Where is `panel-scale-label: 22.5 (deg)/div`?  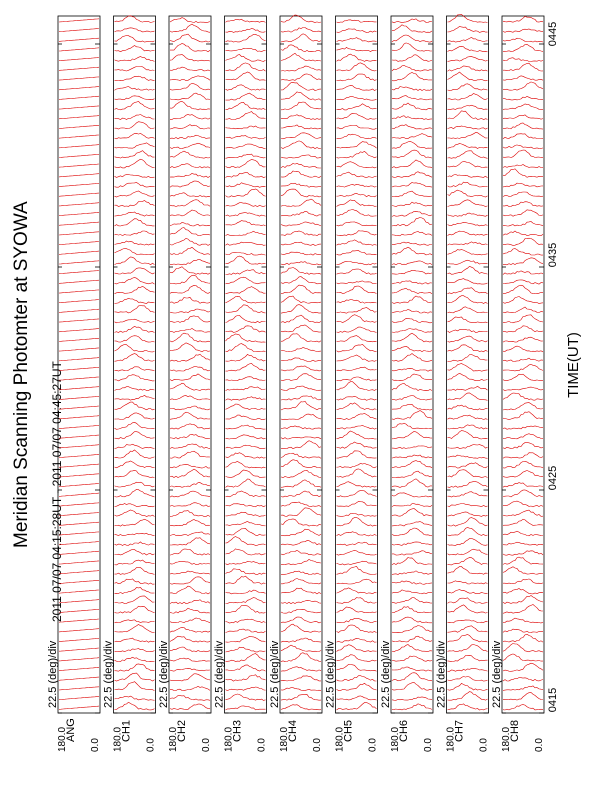 panel-scale-label: 22.5 (deg)/div is located at coordinates (53, 674).